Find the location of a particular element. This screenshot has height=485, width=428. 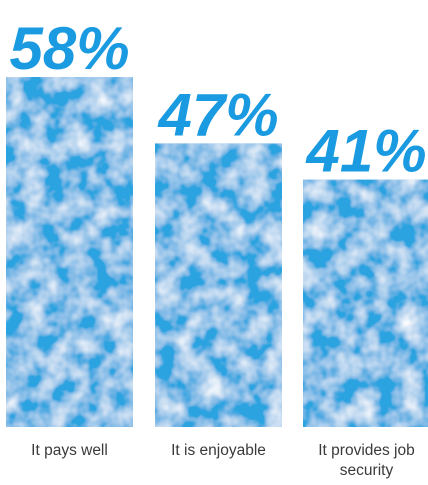

category-label-line: It provides job is located at coordinates (366, 450).